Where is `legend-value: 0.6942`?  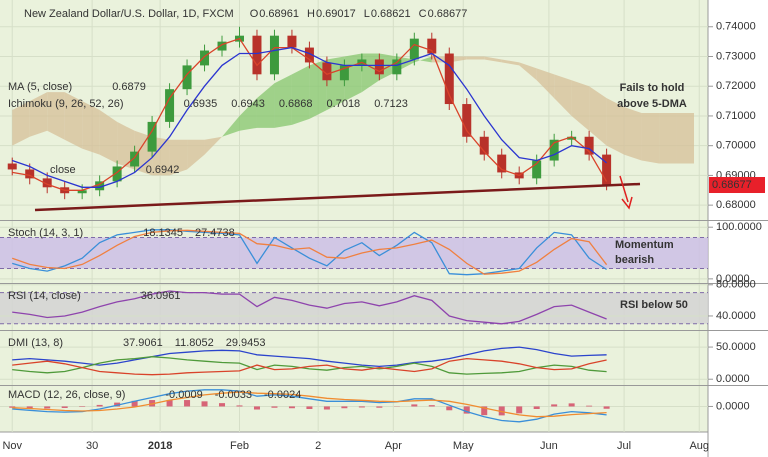 legend-value: 0.6942 is located at coordinates (163, 170).